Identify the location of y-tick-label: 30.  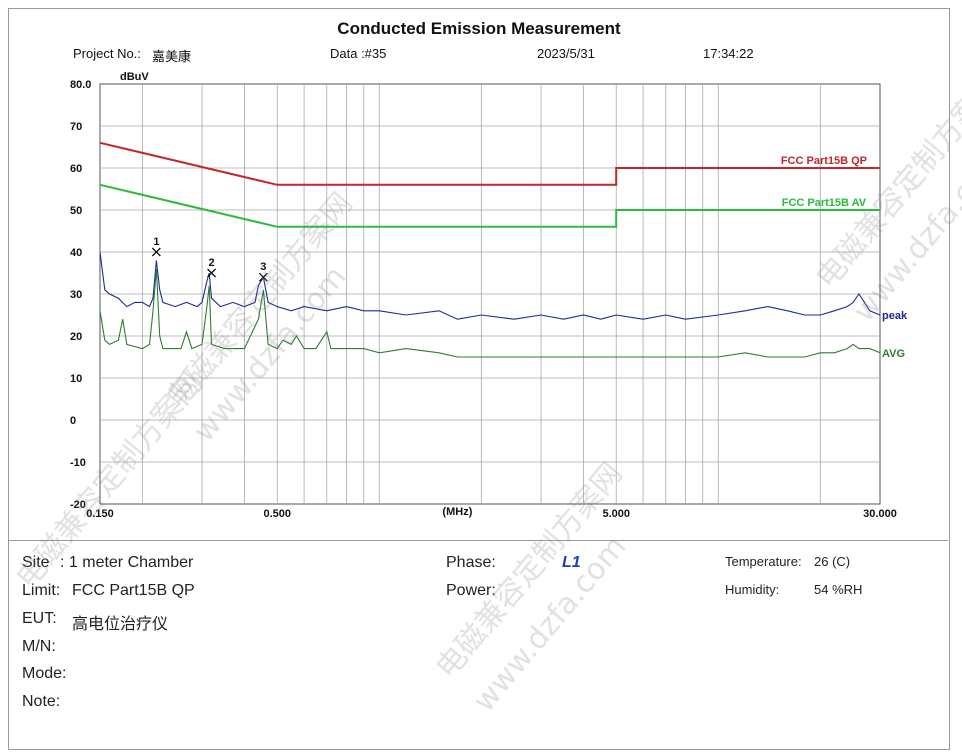
(76, 295).